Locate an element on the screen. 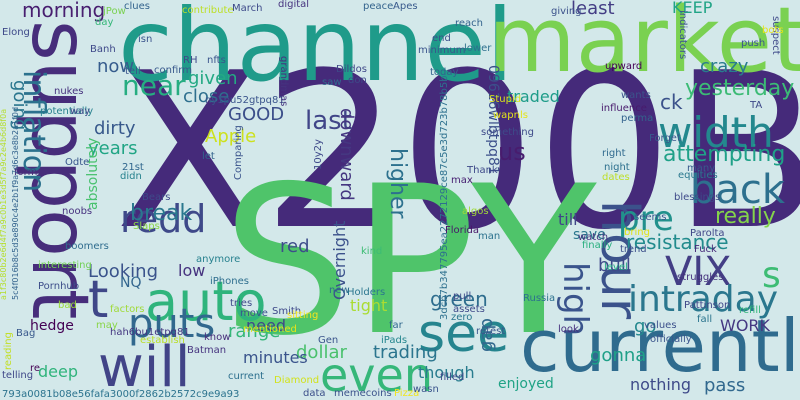 This screenshot has width=800, height=400. word: kind is located at coordinates (372, 251).